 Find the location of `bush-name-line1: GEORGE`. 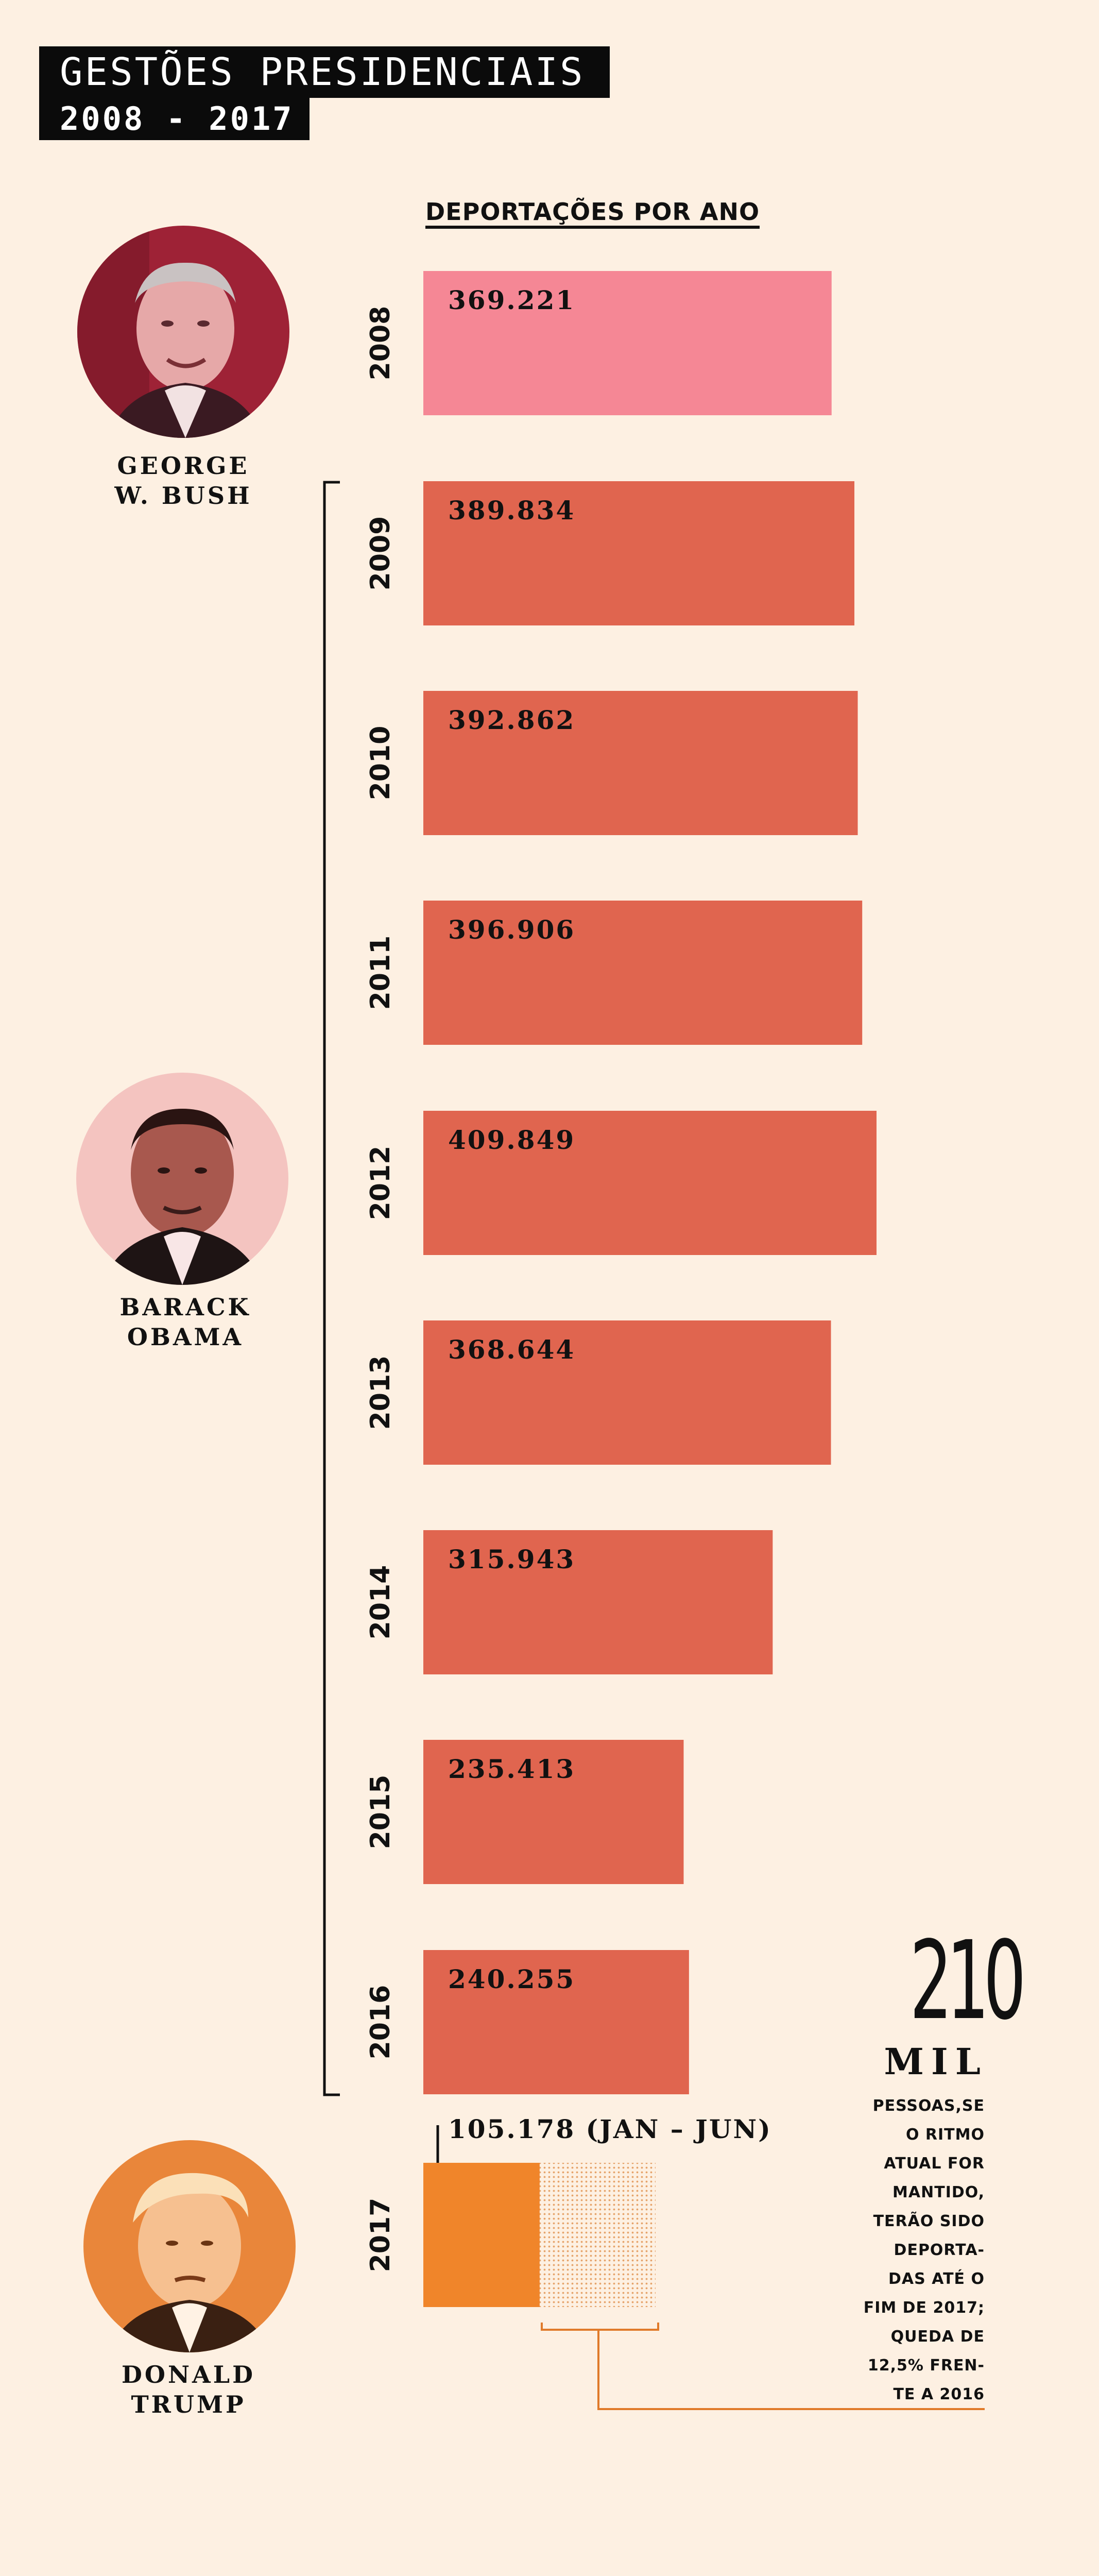

bush-name-line1: GEORGE is located at coordinates (183, 466).